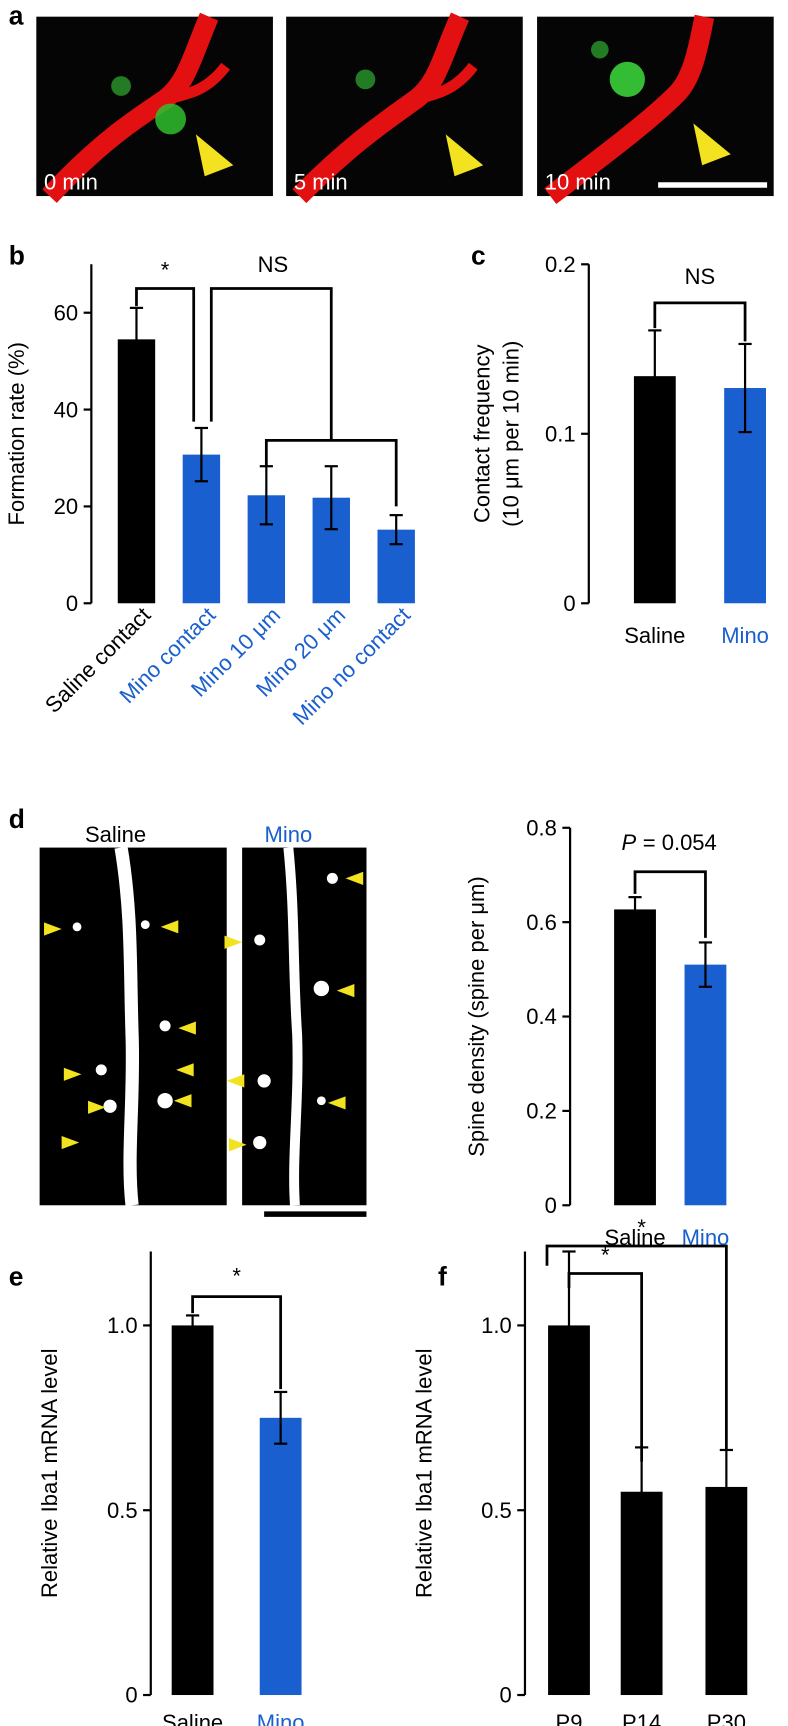 Image resolution: width=788 pixels, height=1726 pixels. Describe the element at coordinates (66, 409) in the screenshot. I see `y-tick-label: 40` at that location.